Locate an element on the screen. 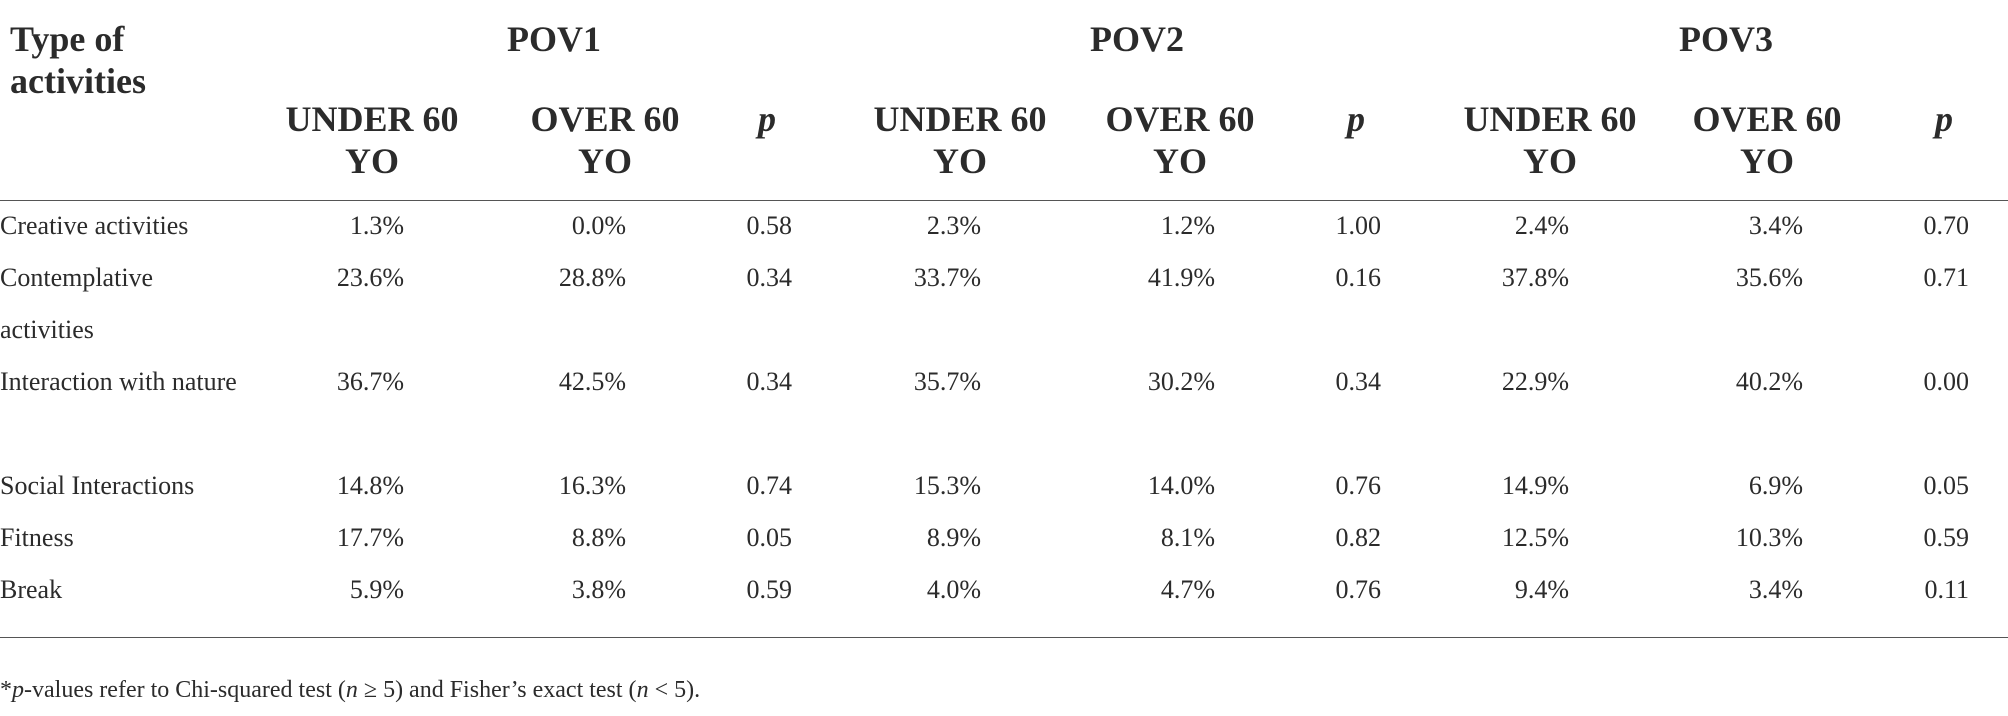  cell-pov2-over60: 8.1% is located at coordinates (1187, 537).